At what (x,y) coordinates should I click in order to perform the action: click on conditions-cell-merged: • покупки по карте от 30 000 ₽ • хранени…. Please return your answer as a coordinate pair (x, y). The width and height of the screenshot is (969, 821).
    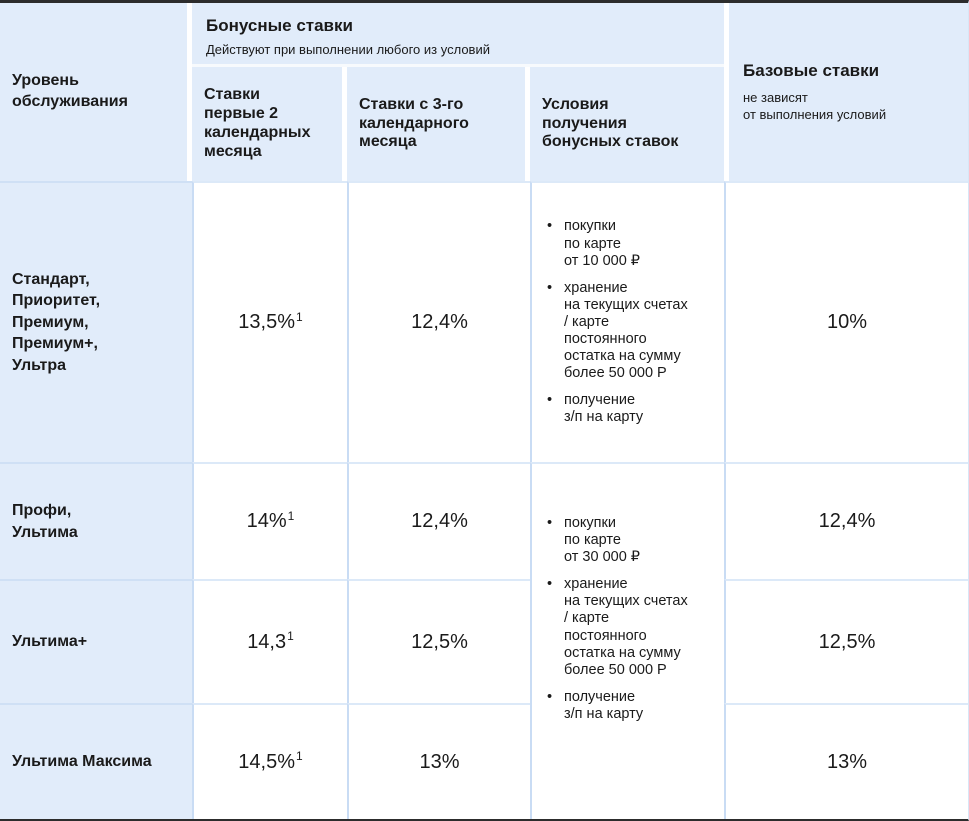
    Looking at the image, I should click on (627, 640).